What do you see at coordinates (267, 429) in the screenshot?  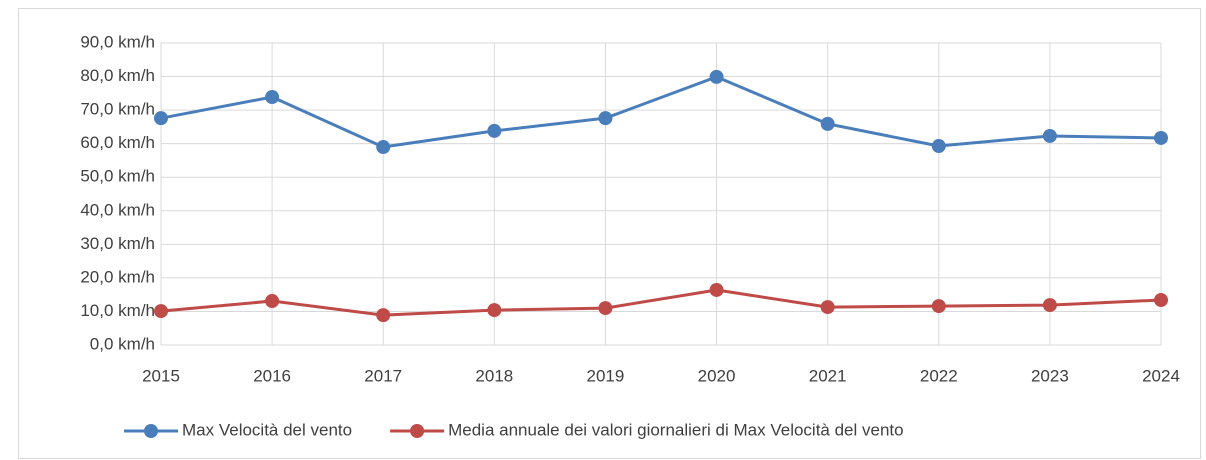 I see `legend-label: Max Velocità del vento` at bounding box center [267, 429].